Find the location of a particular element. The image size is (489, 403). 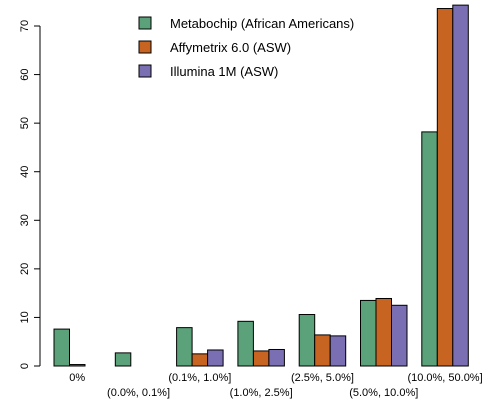

legend-label: Metabochip (African Americans) is located at coordinates (262, 23).